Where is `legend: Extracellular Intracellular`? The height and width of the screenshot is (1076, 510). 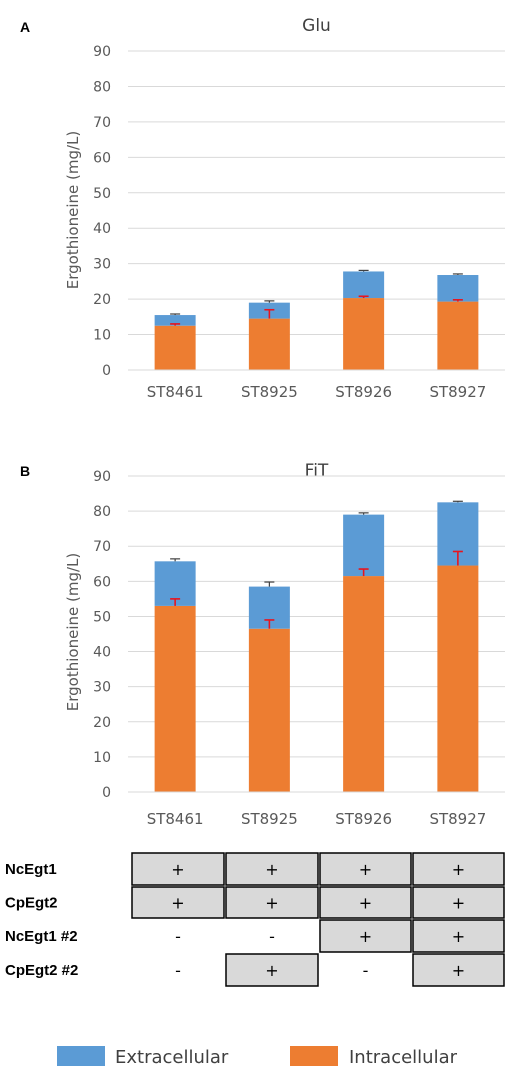
legend: Extracellular Intracellular is located at coordinates (257, 1057).